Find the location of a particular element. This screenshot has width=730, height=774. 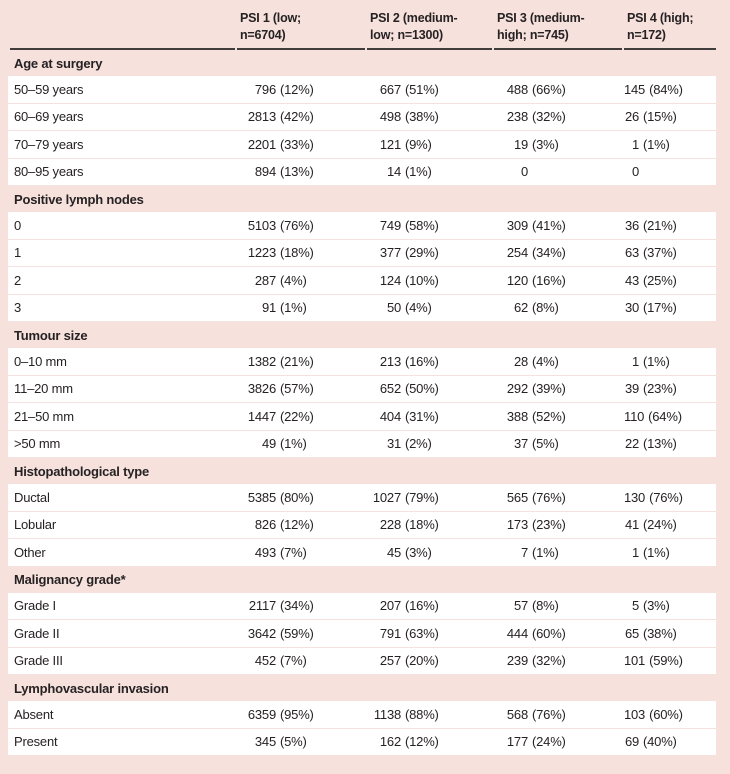

cell-percent: (17%) is located at coordinates (660, 308).